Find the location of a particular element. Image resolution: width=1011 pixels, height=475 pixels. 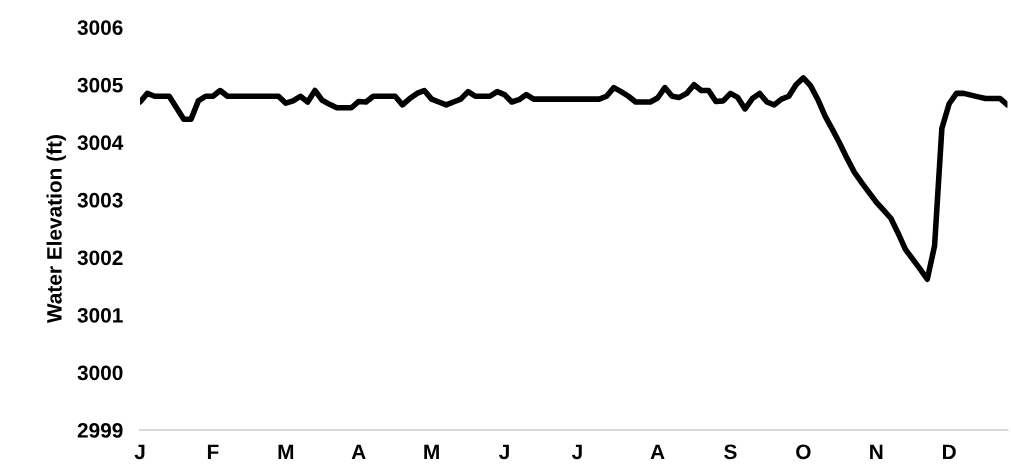

y-tick-label: 3006 is located at coordinates (100, 27).